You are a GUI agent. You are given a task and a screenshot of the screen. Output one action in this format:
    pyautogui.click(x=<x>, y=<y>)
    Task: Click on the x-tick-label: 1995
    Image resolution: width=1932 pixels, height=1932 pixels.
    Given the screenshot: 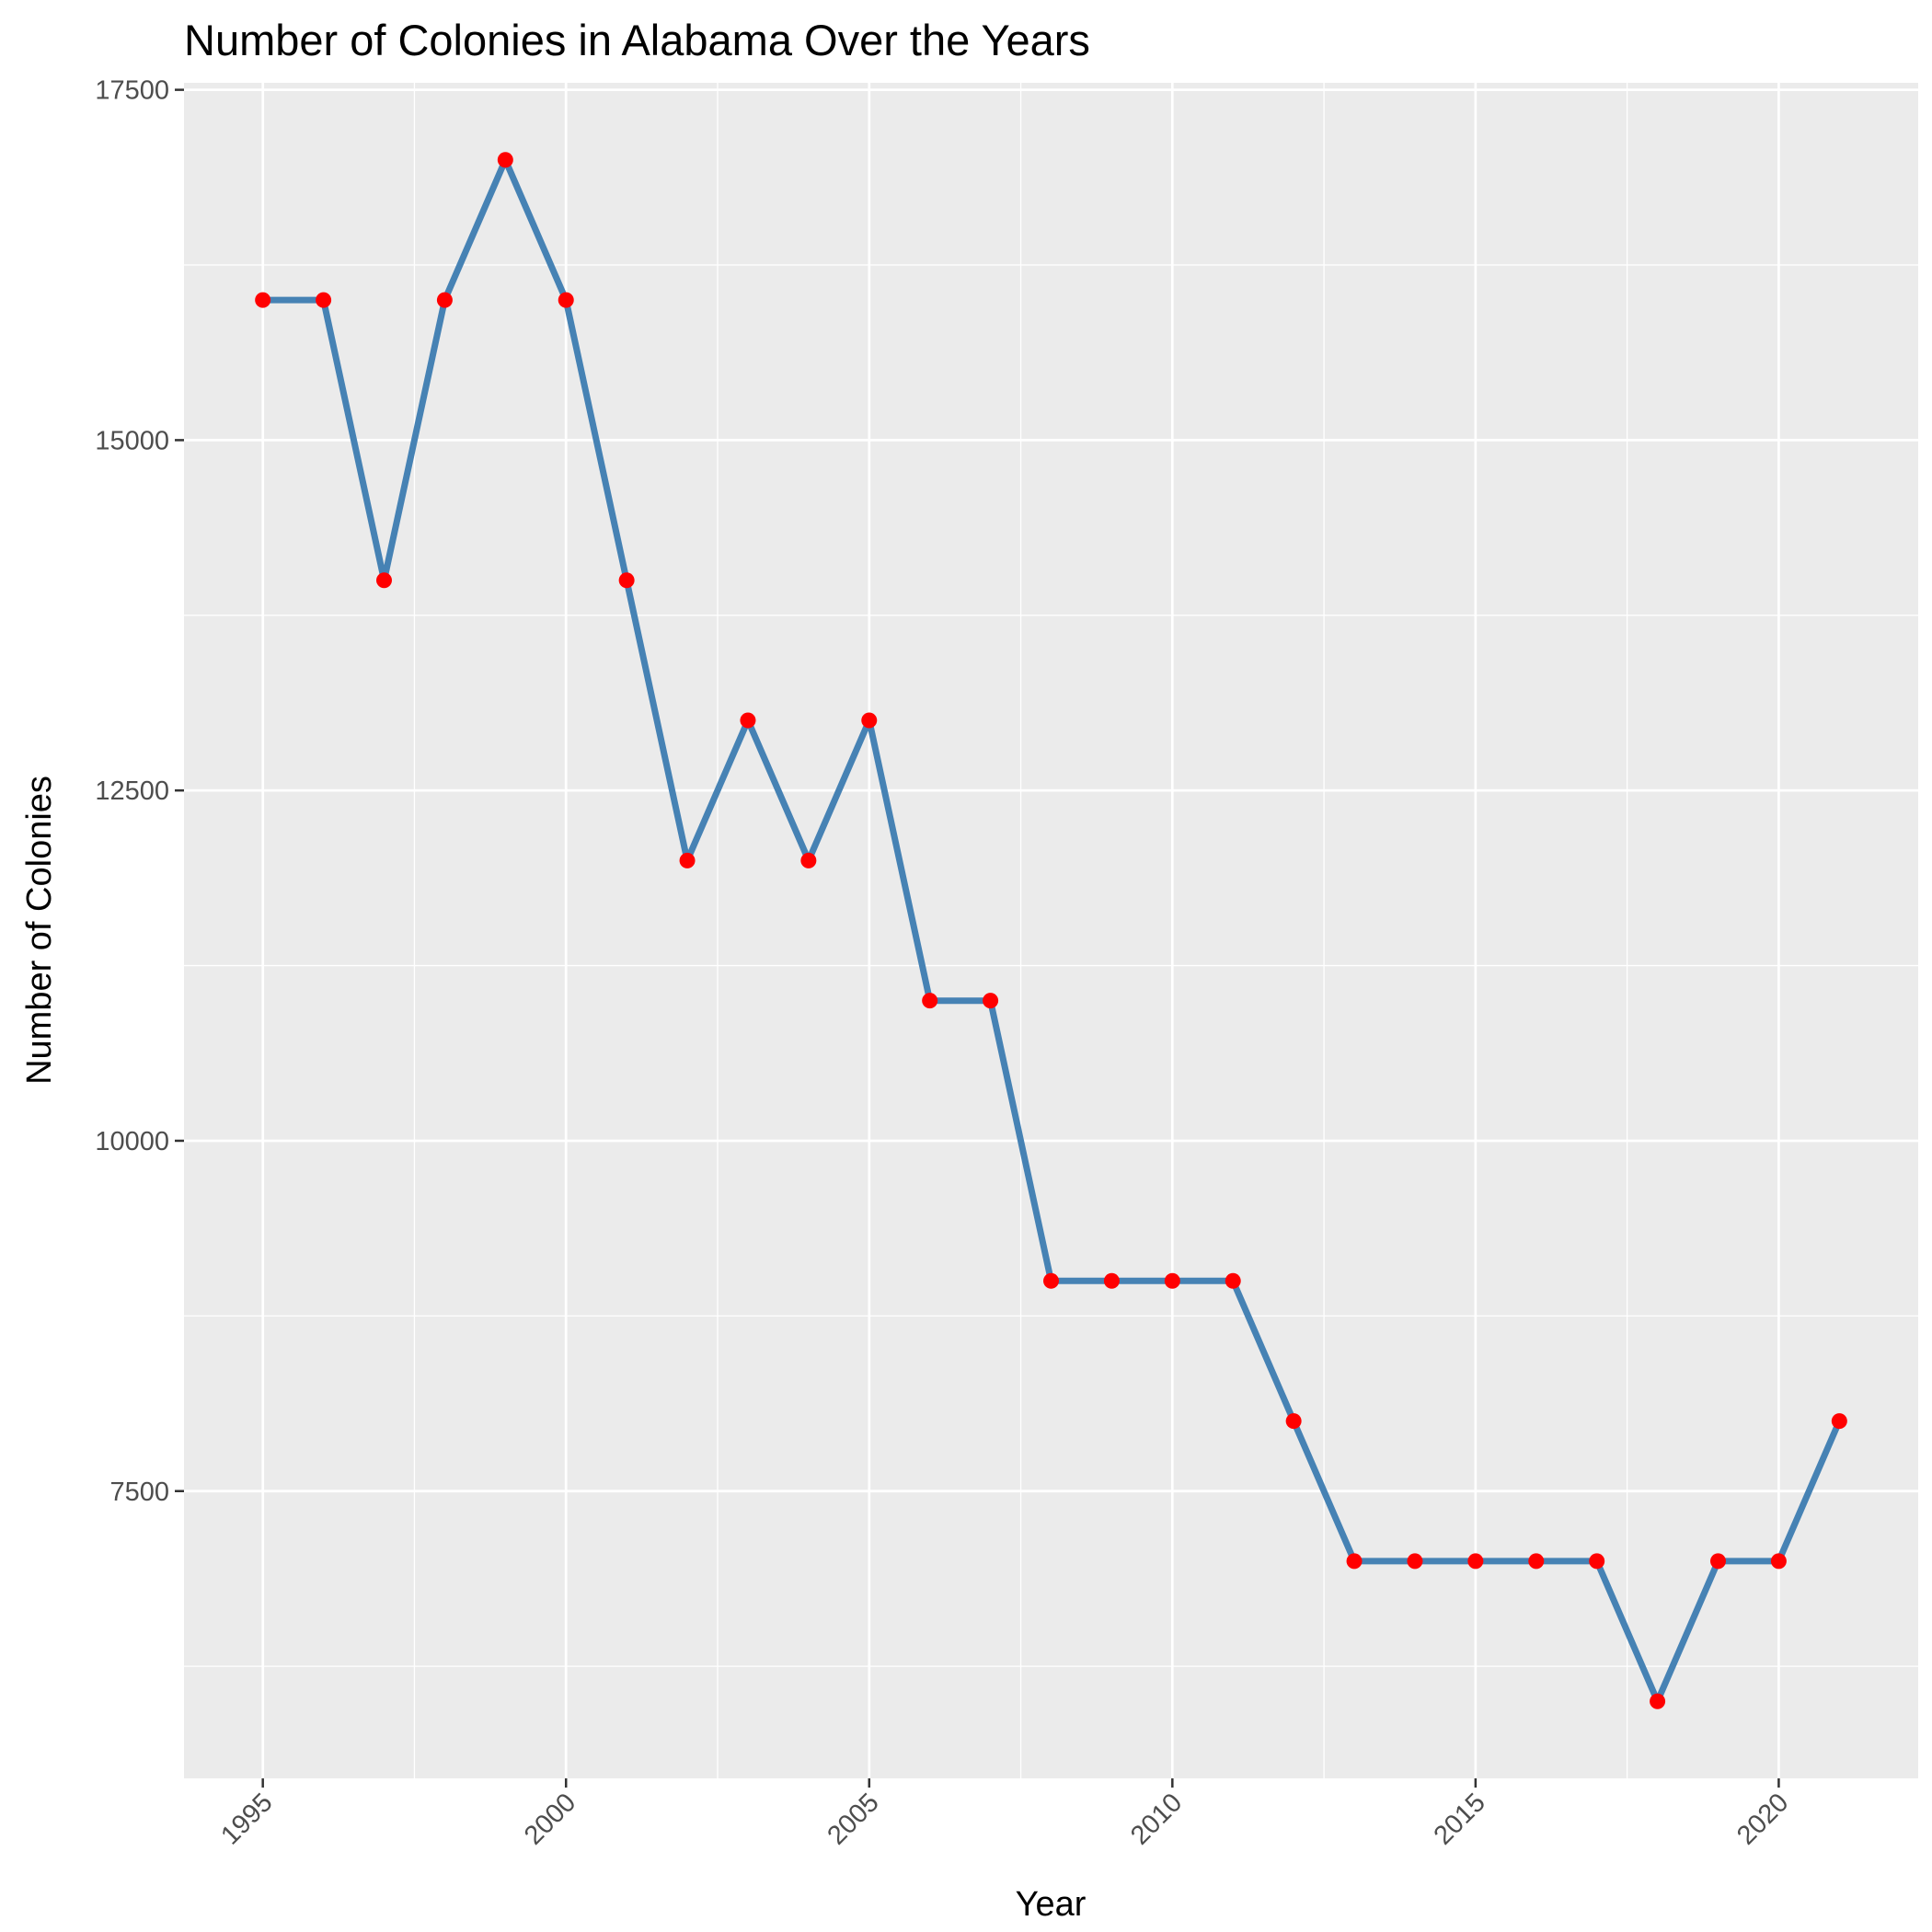 What is the action you would take?
    pyautogui.click(x=246, y=1819)
    